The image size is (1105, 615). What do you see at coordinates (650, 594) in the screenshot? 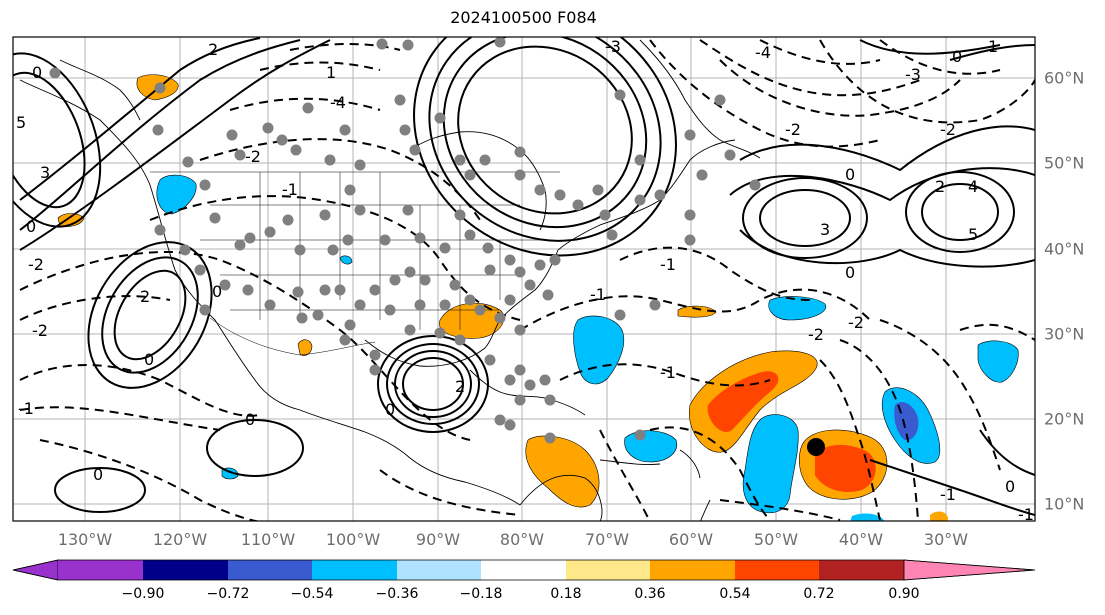
I see `colorbar-tick-label: 0.36` at bounding box center [650, 594].